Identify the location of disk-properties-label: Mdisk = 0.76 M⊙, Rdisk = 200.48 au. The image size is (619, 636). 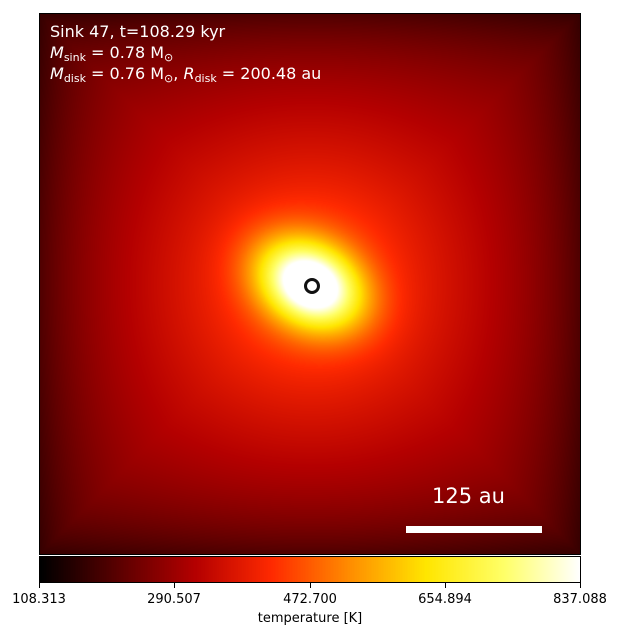
(185, 76).